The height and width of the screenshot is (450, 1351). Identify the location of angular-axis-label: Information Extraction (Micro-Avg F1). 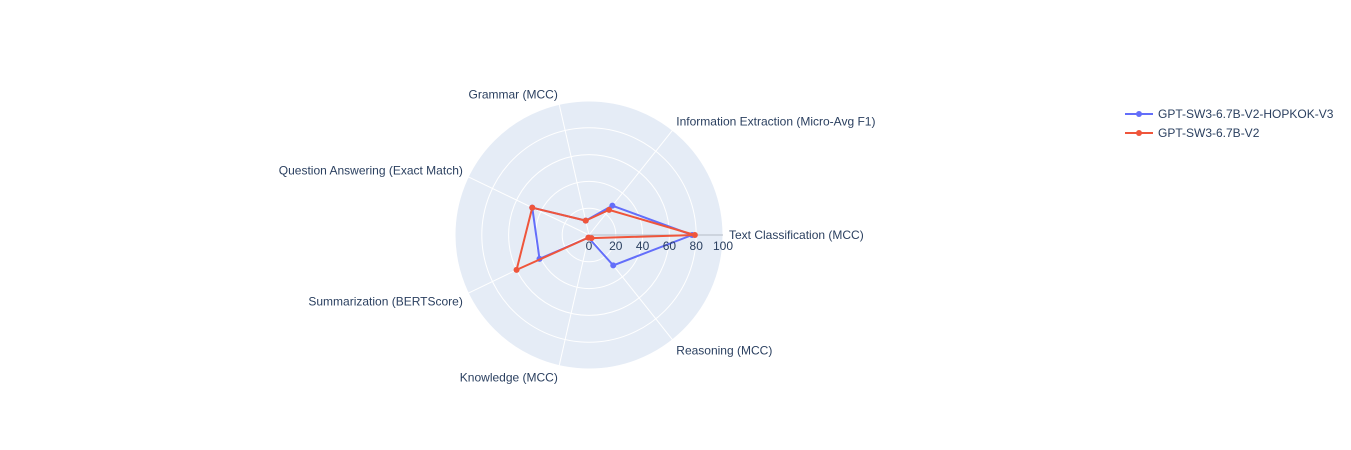
(775, 122).